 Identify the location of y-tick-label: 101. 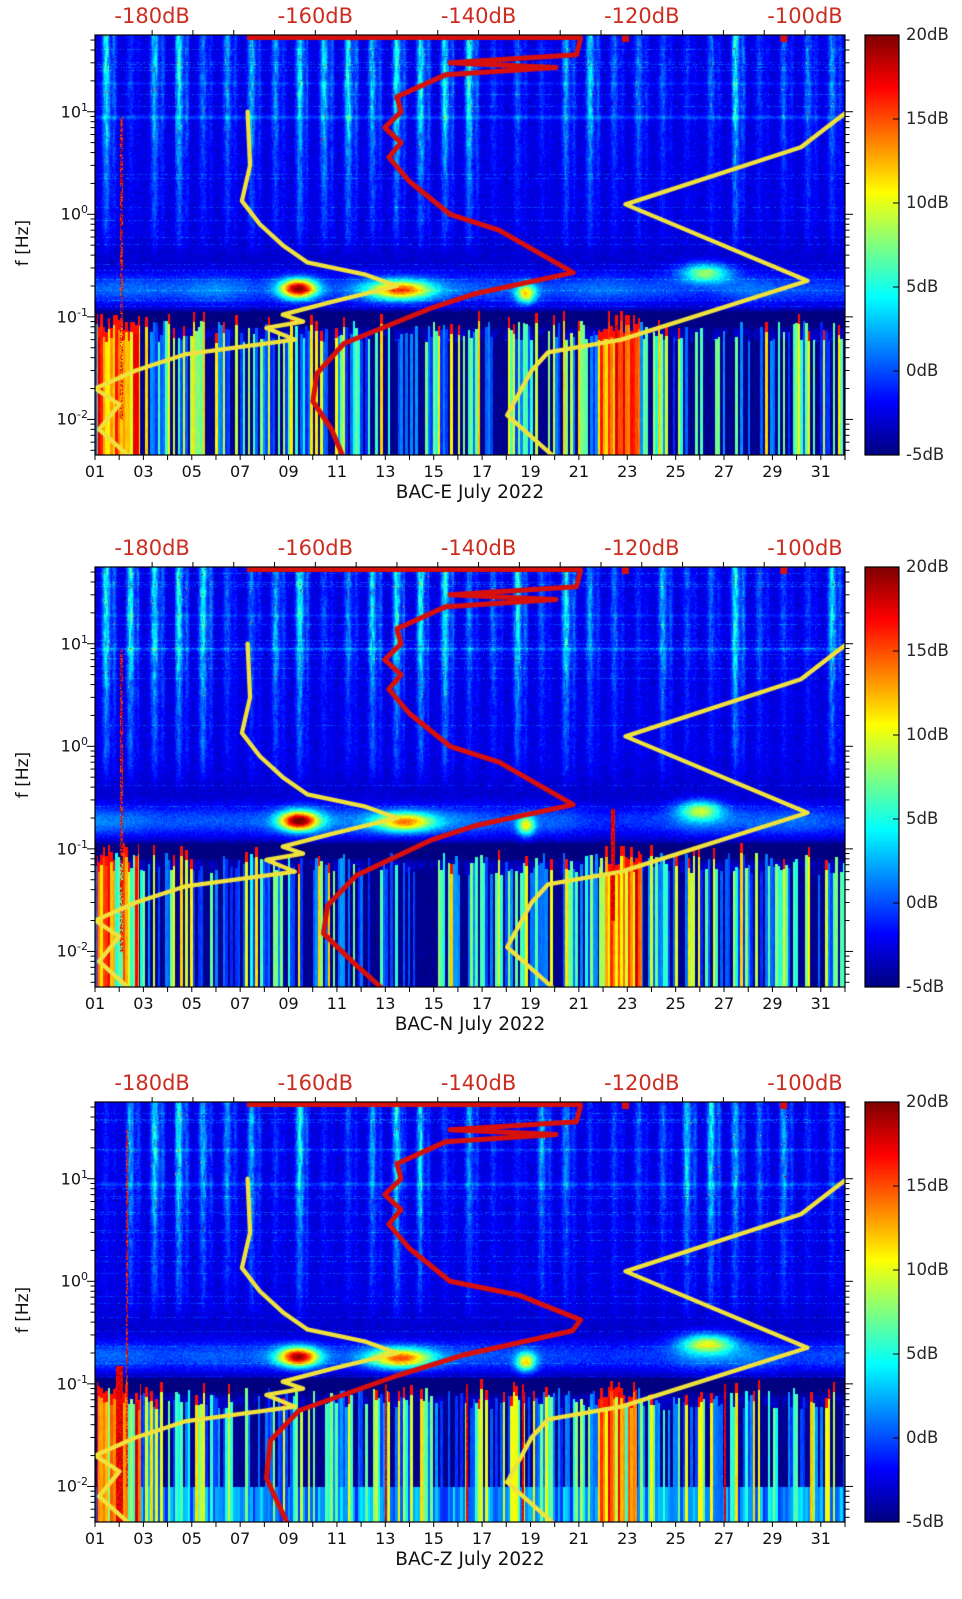
(56, 1178).